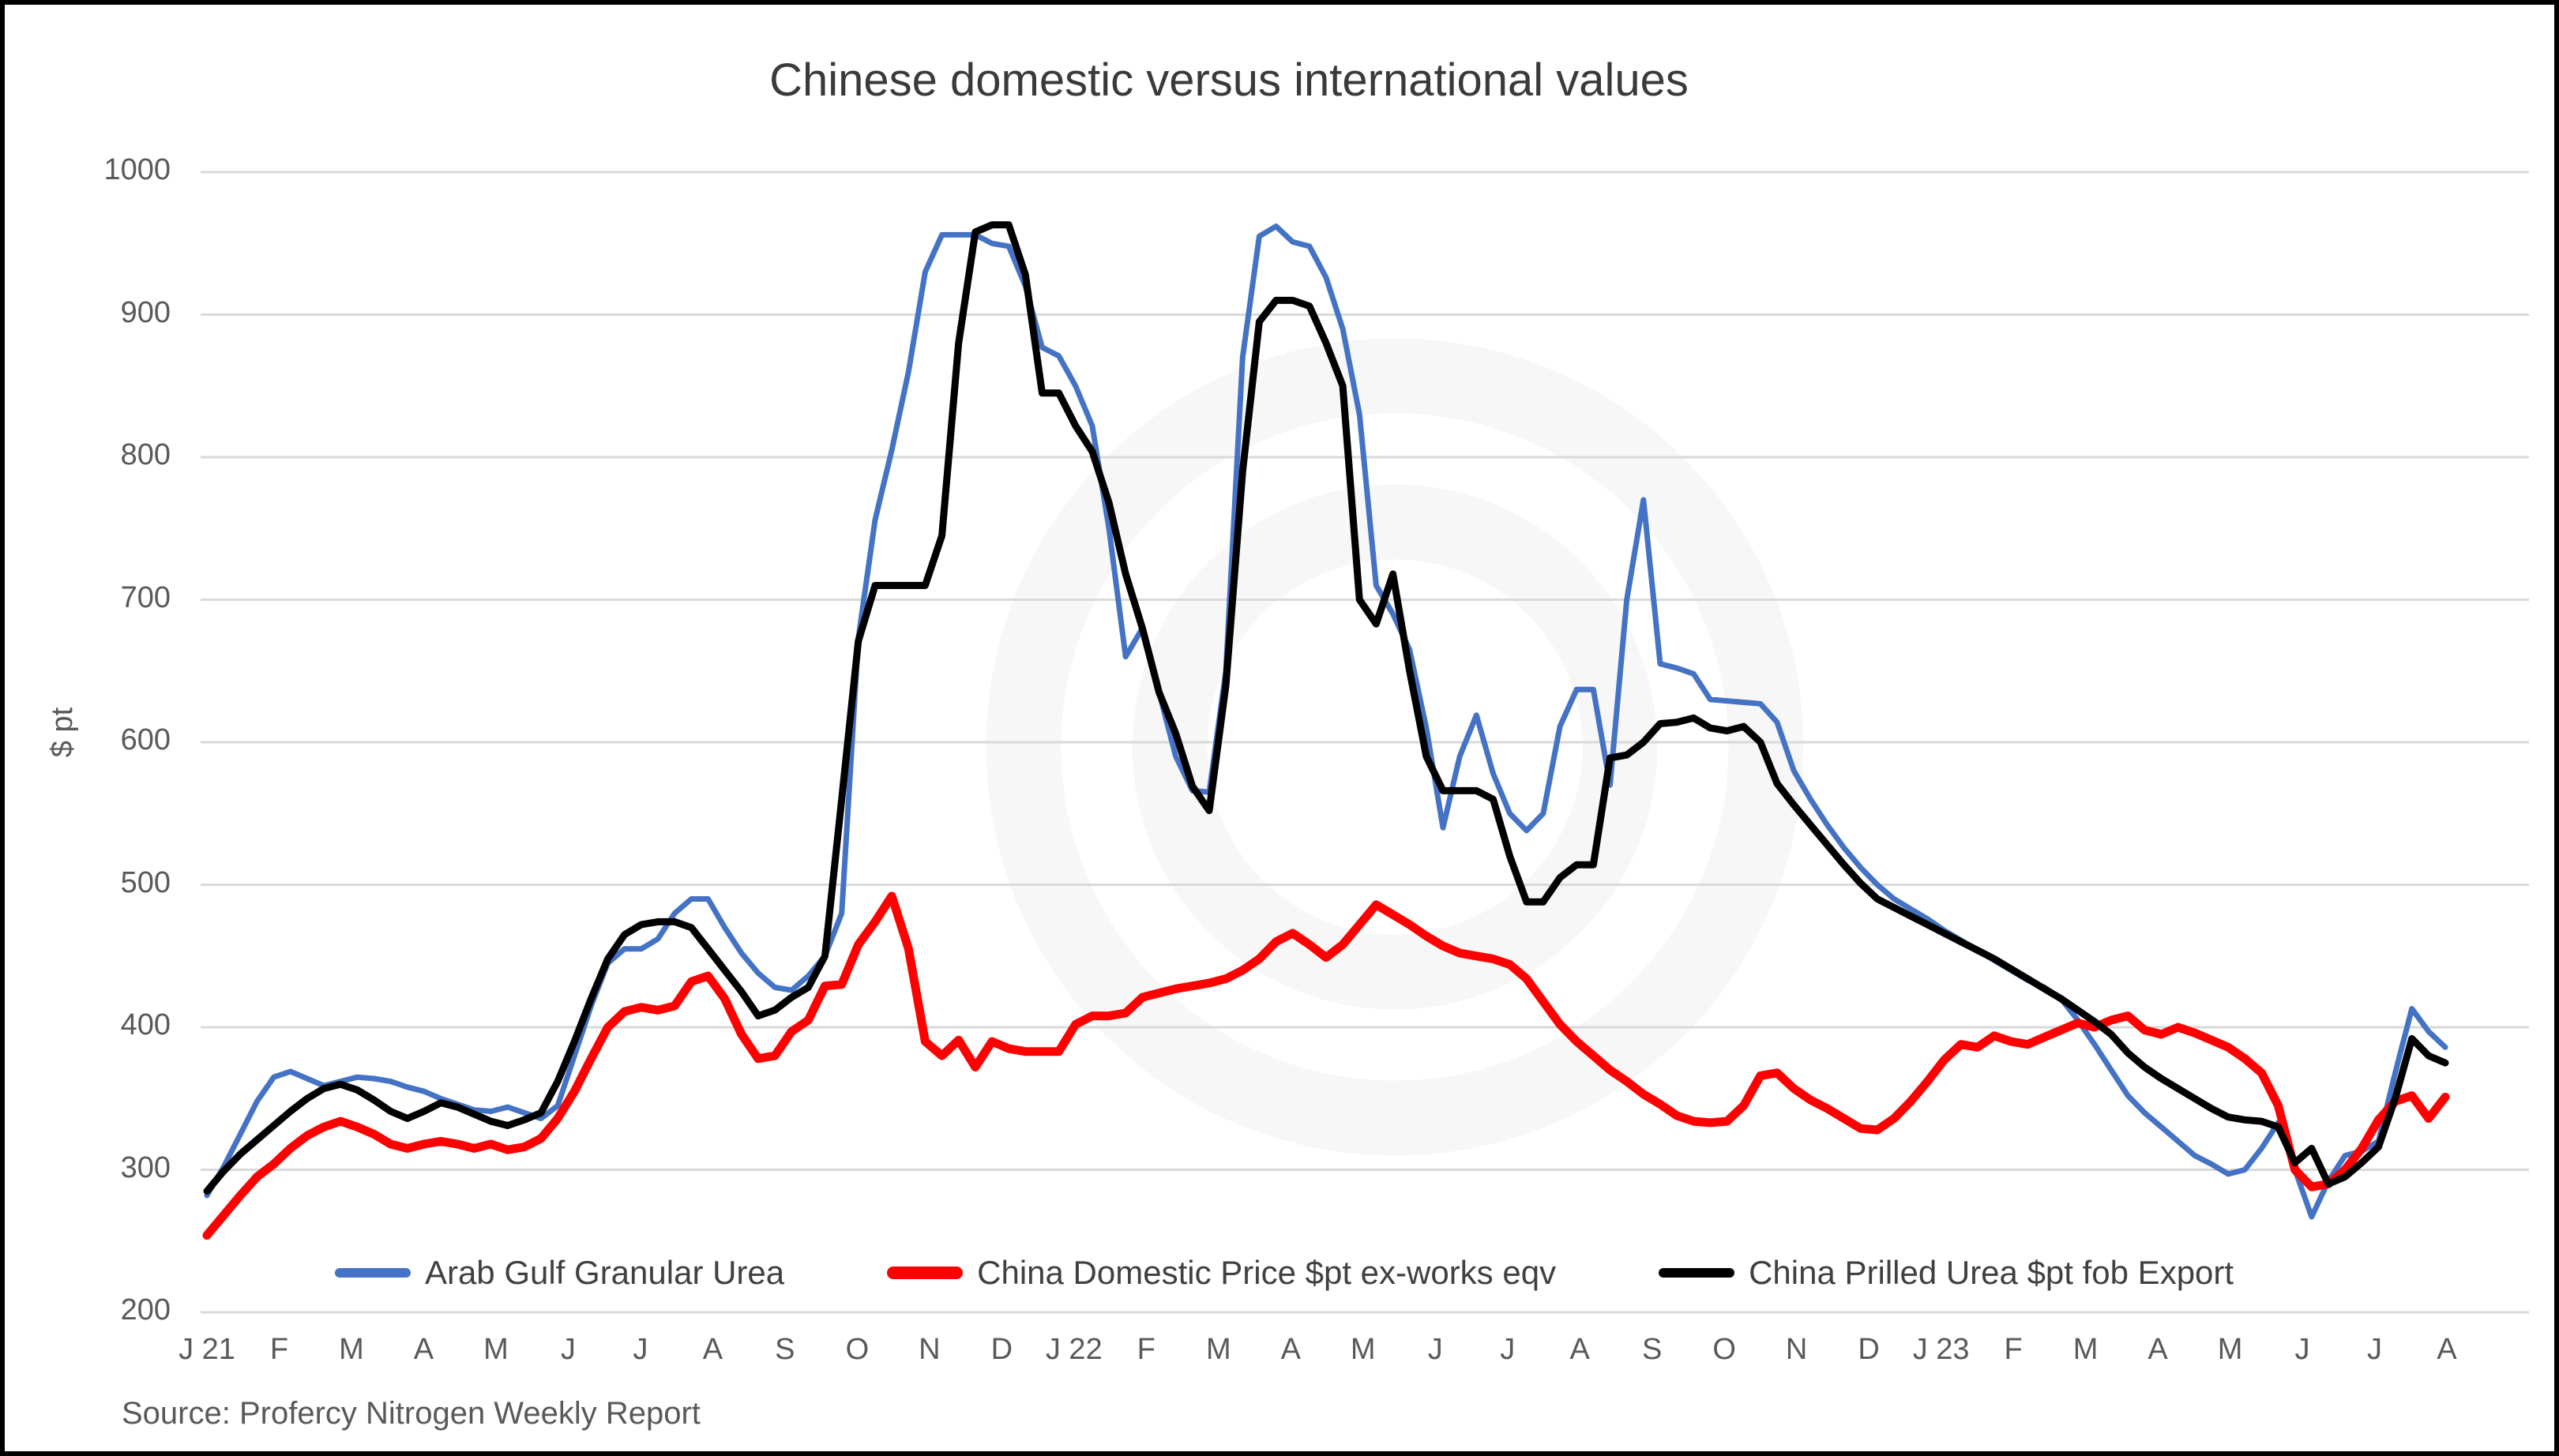 This screenshot has width=2559, height=1456. Describe the element at coordinates (145, 1167) in the screenshot. I see `y-tick-label: 300` at that location.